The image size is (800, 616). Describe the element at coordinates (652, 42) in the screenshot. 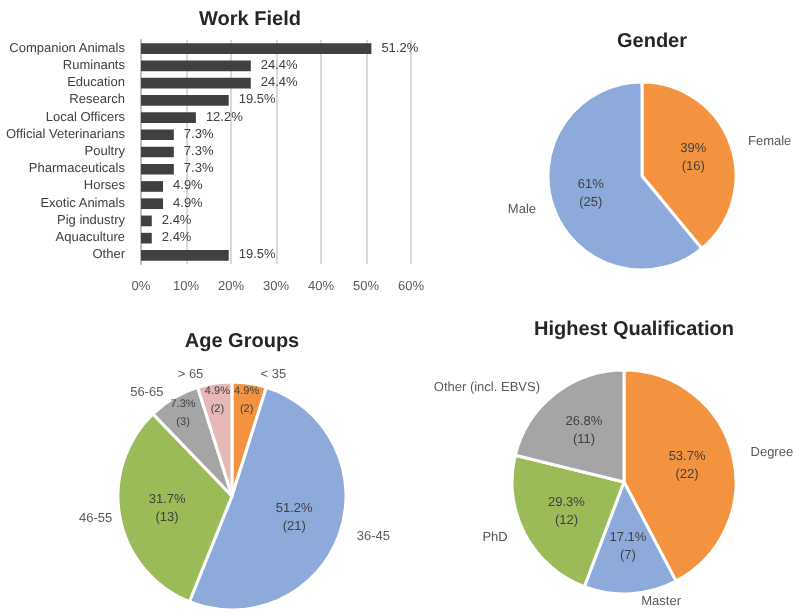

I see `chart-title: Gender` at that location.